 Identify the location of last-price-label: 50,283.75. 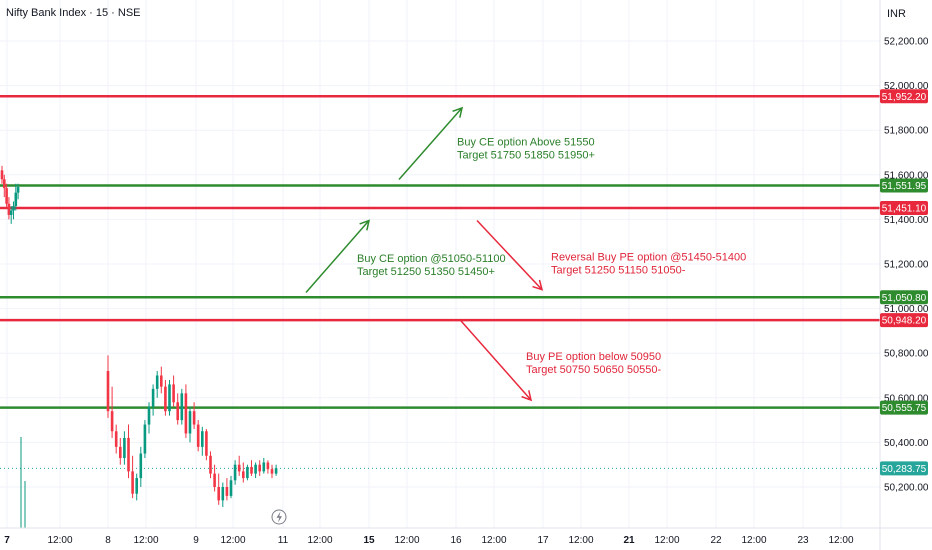
(904, 469).